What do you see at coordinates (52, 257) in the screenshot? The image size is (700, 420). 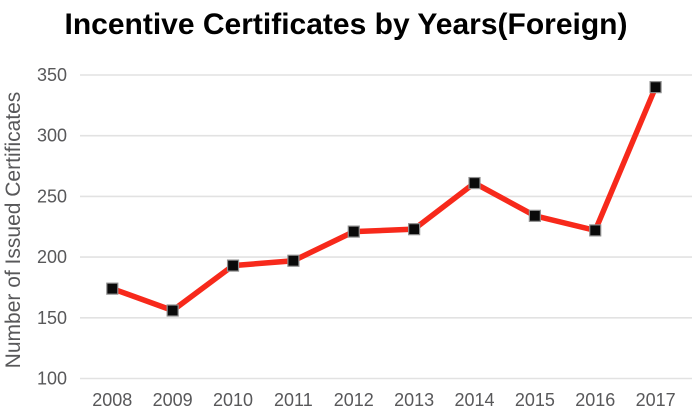 I see `y-tick-label: 200` at bounding box center [52, 257].